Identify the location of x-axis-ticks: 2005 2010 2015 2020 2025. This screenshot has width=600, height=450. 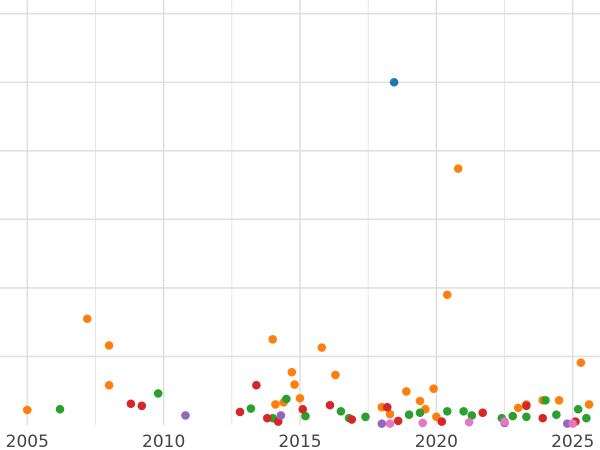
(300, 441).